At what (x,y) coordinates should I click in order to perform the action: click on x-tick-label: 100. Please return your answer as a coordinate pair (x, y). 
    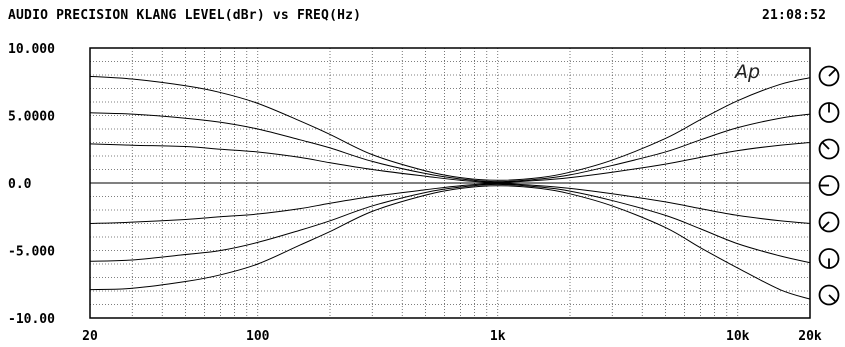
    Looking at the image, I should click on (258, 336).